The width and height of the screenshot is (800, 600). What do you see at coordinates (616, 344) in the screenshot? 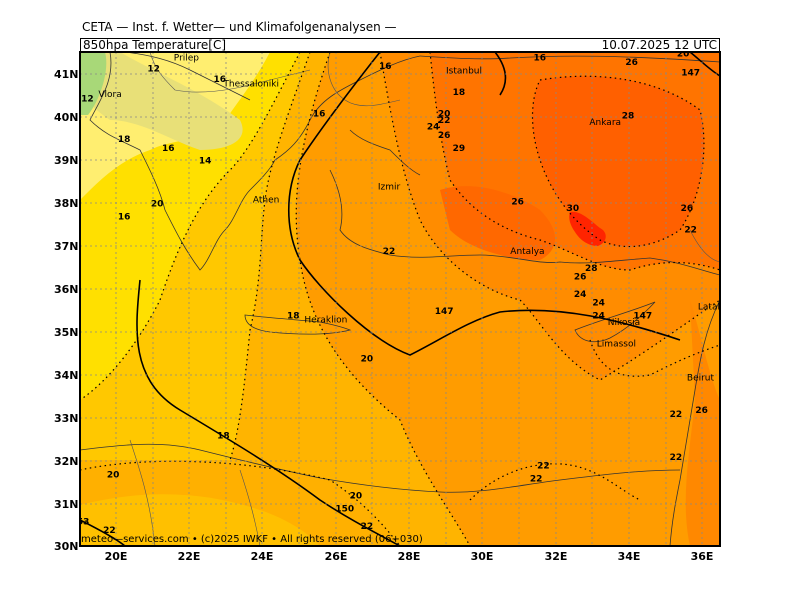
I see `city-label: Limassol` at bounding box center [616, 344].